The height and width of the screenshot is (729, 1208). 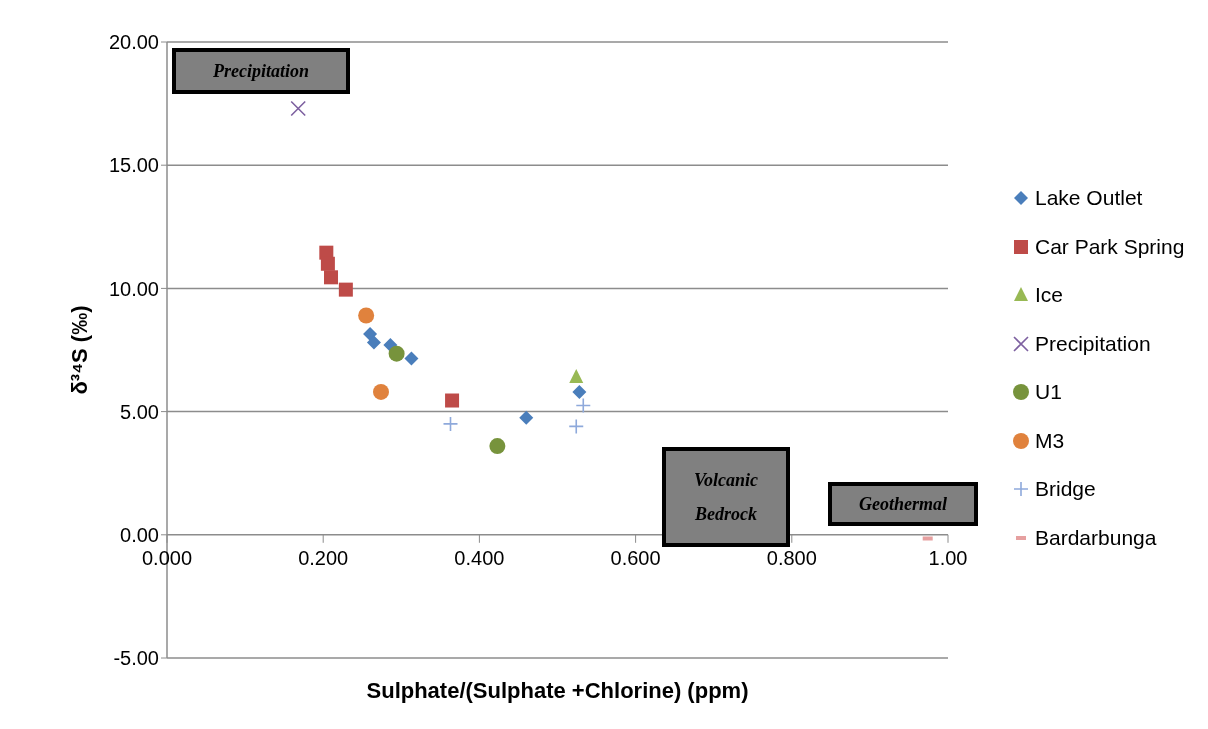 I want to click on x-tick-label: 0.400, so click(x=479, y=557).